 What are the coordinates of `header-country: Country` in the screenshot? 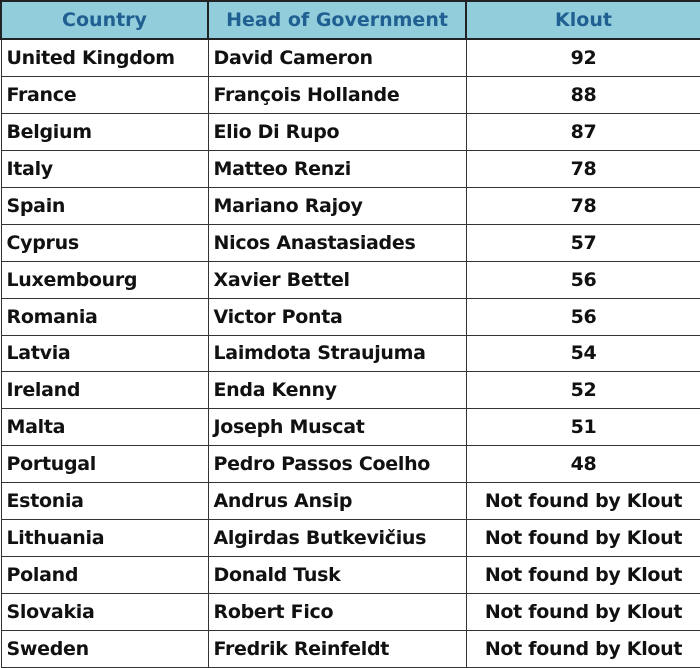 It's located at (104, 20).